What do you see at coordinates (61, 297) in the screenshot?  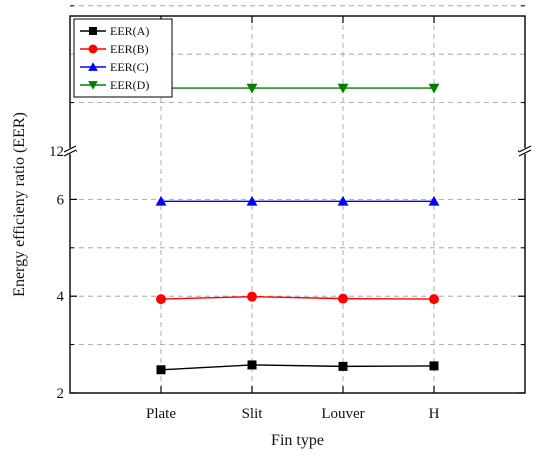 I see `y-tick-label: 4` at bounding box center [61, 297].